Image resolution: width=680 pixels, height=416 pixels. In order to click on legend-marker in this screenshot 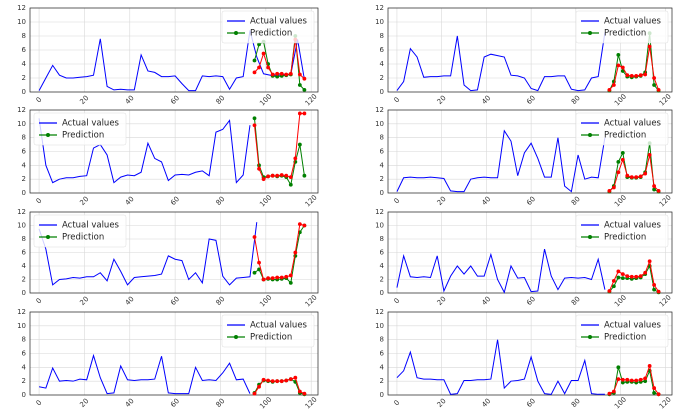, I will do `click(590, 237)`.